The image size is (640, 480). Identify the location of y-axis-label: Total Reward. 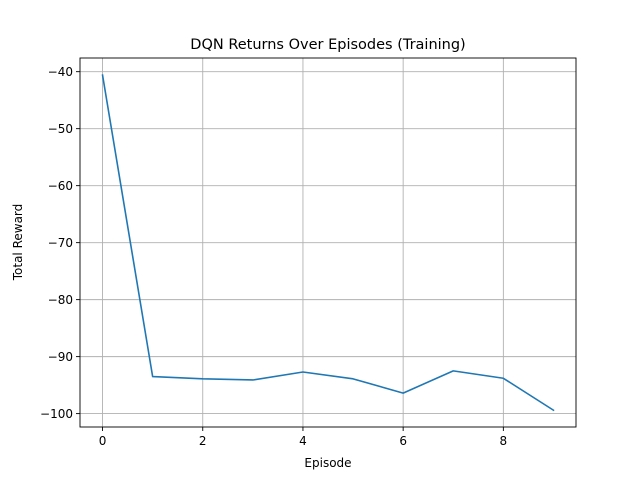
(18, 243).